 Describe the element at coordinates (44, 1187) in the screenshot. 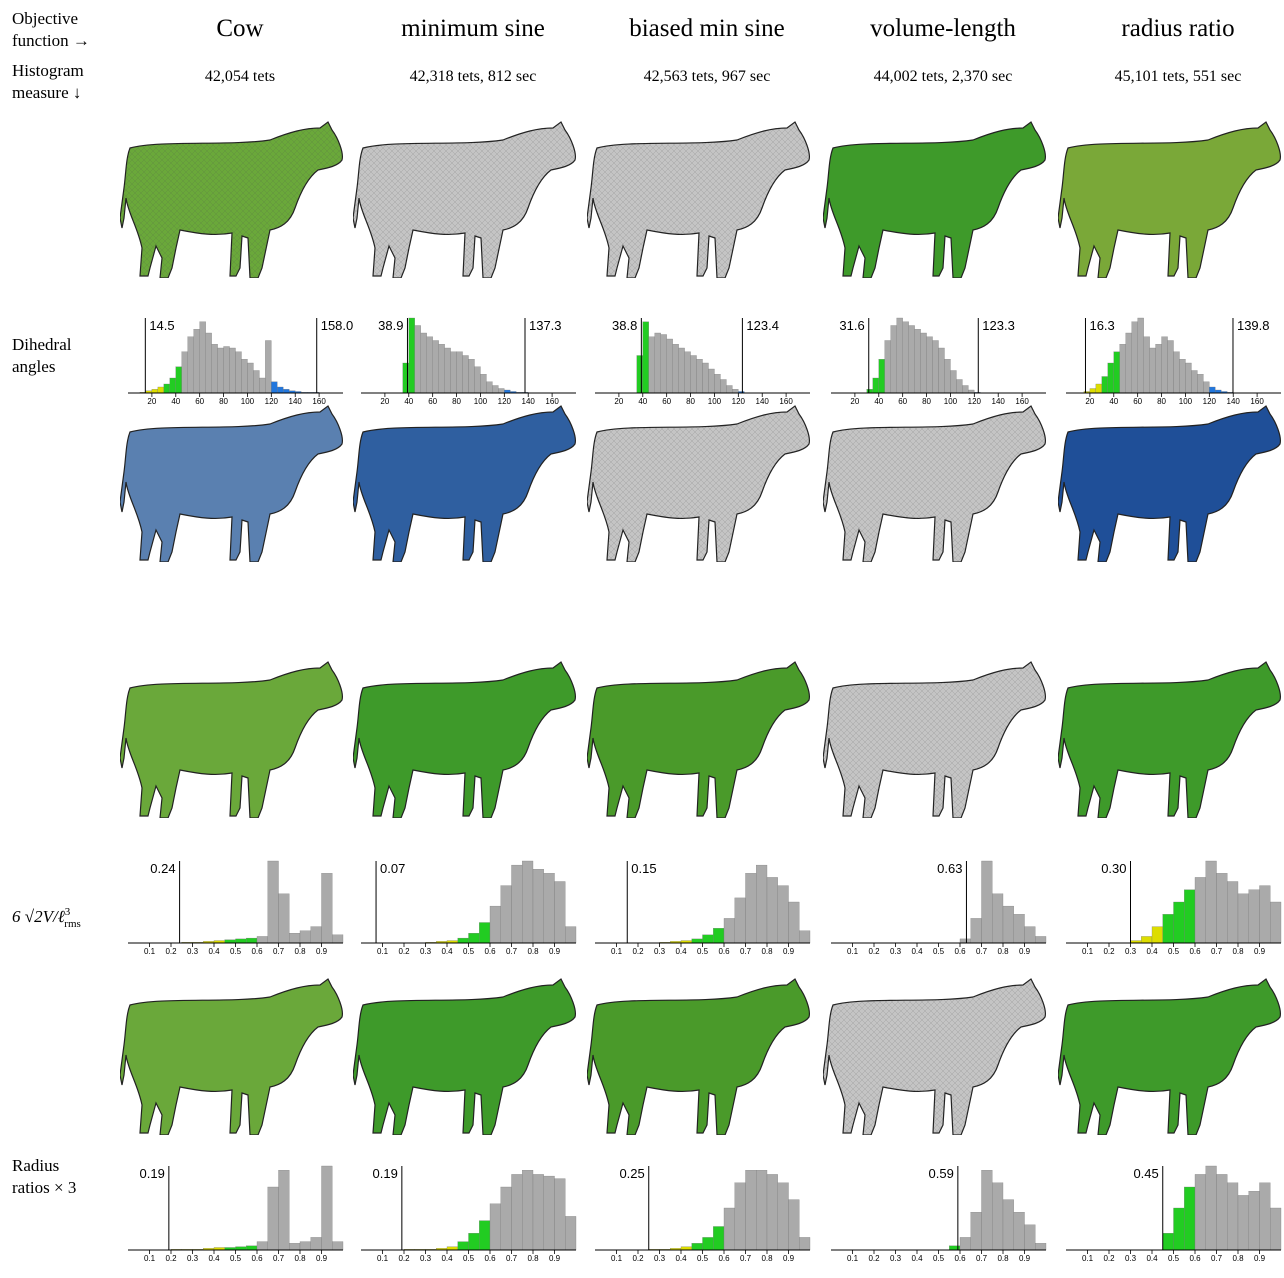

I see `row-label: ratios × 3` at that location.